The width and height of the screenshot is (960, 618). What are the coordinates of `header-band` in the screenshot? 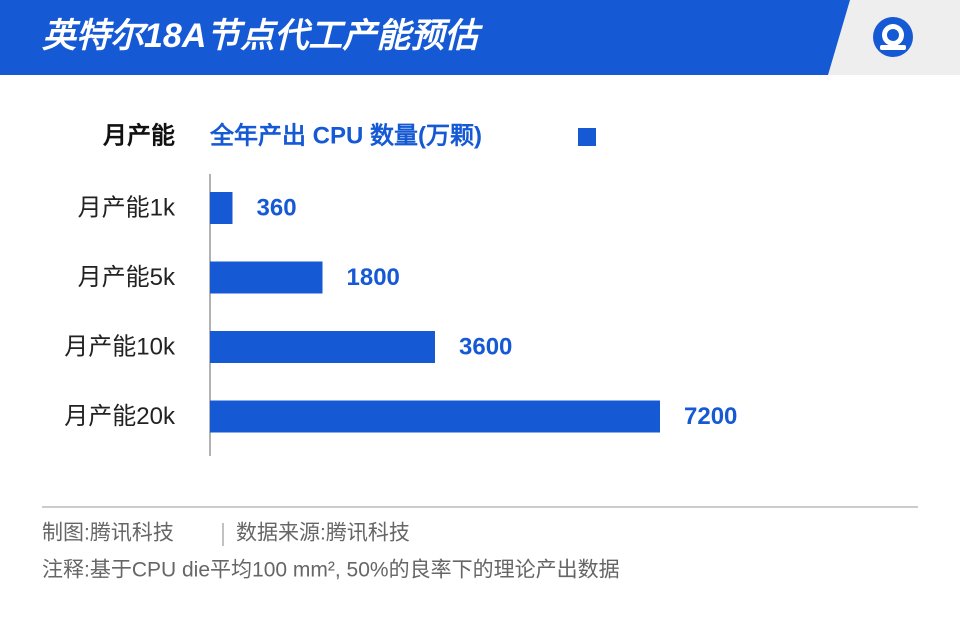 It's located at (425, 37).